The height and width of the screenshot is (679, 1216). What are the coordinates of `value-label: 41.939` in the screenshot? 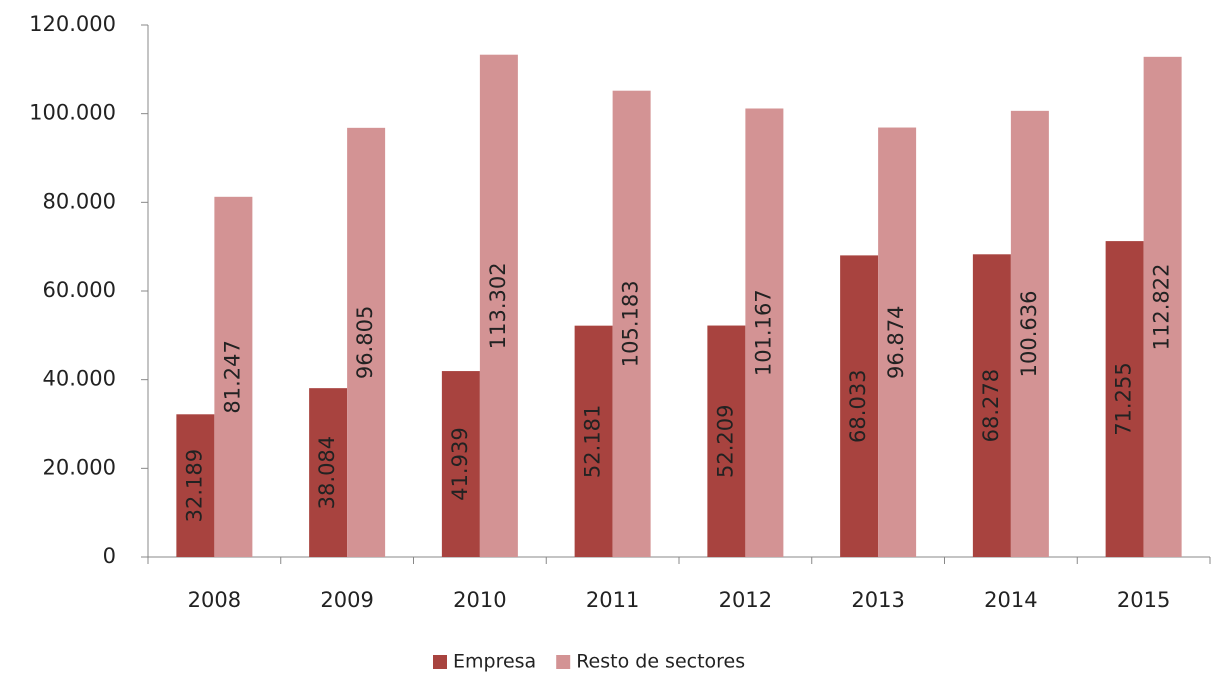 It's located at (460, 463).